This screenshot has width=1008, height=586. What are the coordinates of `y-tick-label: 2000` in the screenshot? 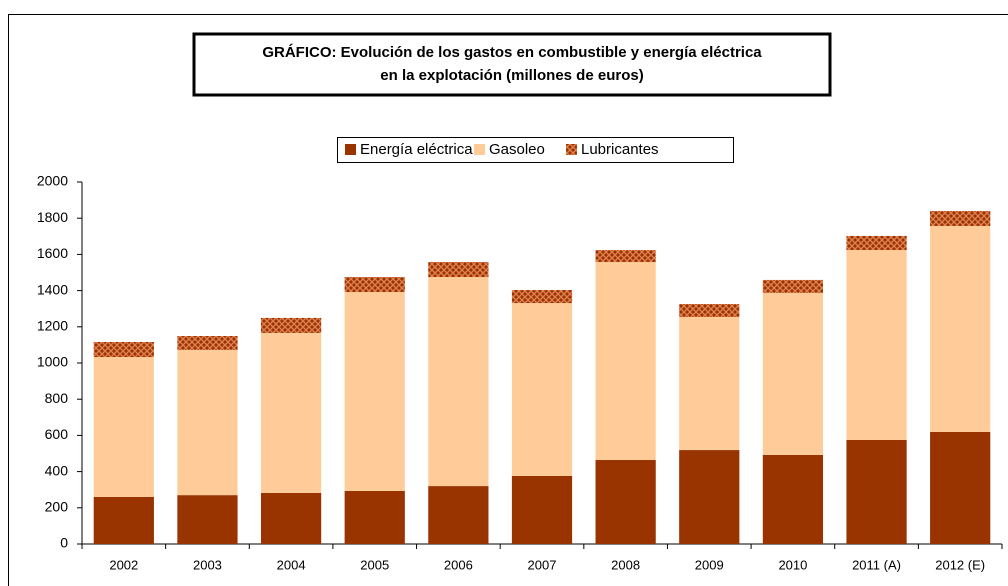 It's located at (52, 181).